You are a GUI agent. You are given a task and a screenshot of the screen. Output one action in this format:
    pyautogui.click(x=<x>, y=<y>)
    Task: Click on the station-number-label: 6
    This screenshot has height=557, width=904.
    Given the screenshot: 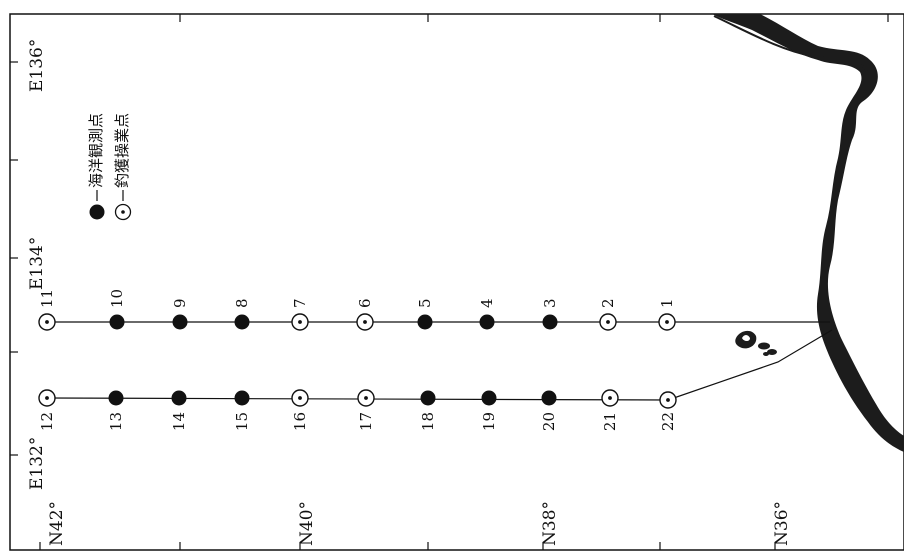 What is the action you would take?
    pyautogui.click(x=365, y=303)
    